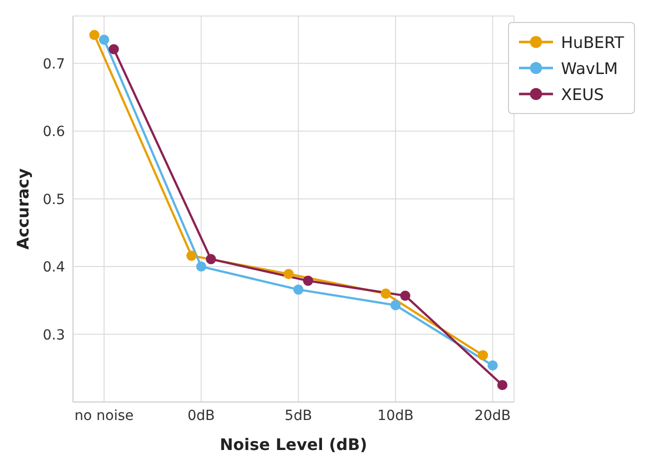 This screenshot has width=657, height=468. What do you see at coordinates (589, 68) in the screenshot?
I see `legend-label: WavLM` at bounding box center [589, 68].